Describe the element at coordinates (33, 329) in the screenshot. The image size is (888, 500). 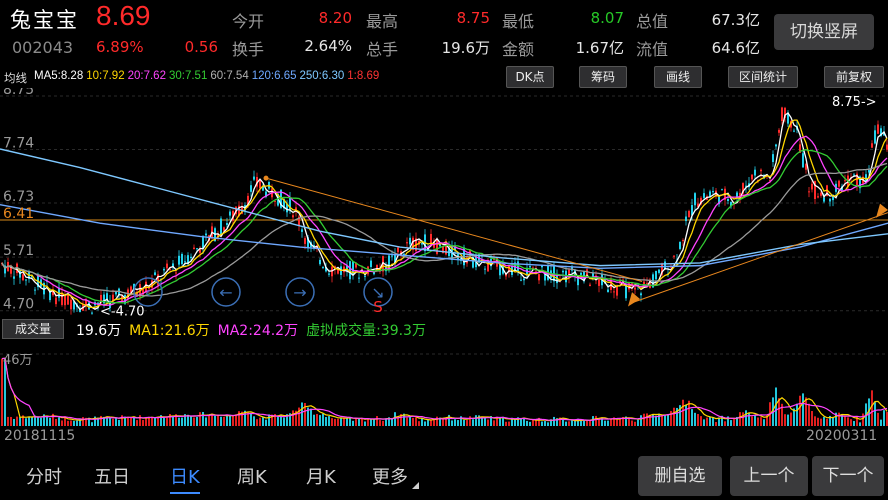
I see `volume-indicator-button: 成交量` at that location.